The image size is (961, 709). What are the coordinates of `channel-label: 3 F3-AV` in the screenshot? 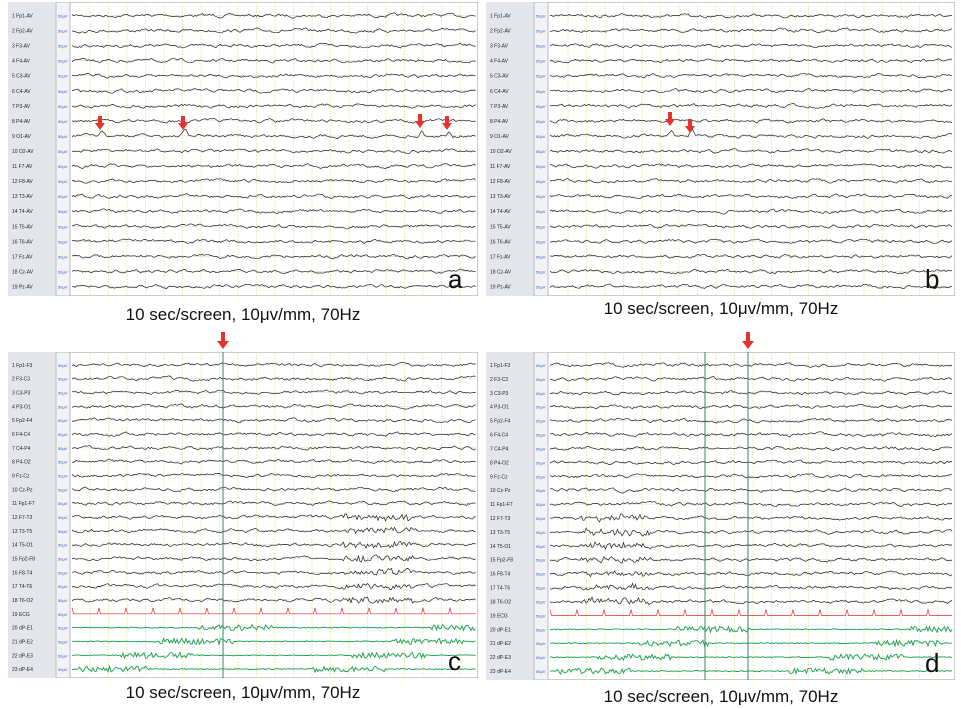 It's located at (499, 47).